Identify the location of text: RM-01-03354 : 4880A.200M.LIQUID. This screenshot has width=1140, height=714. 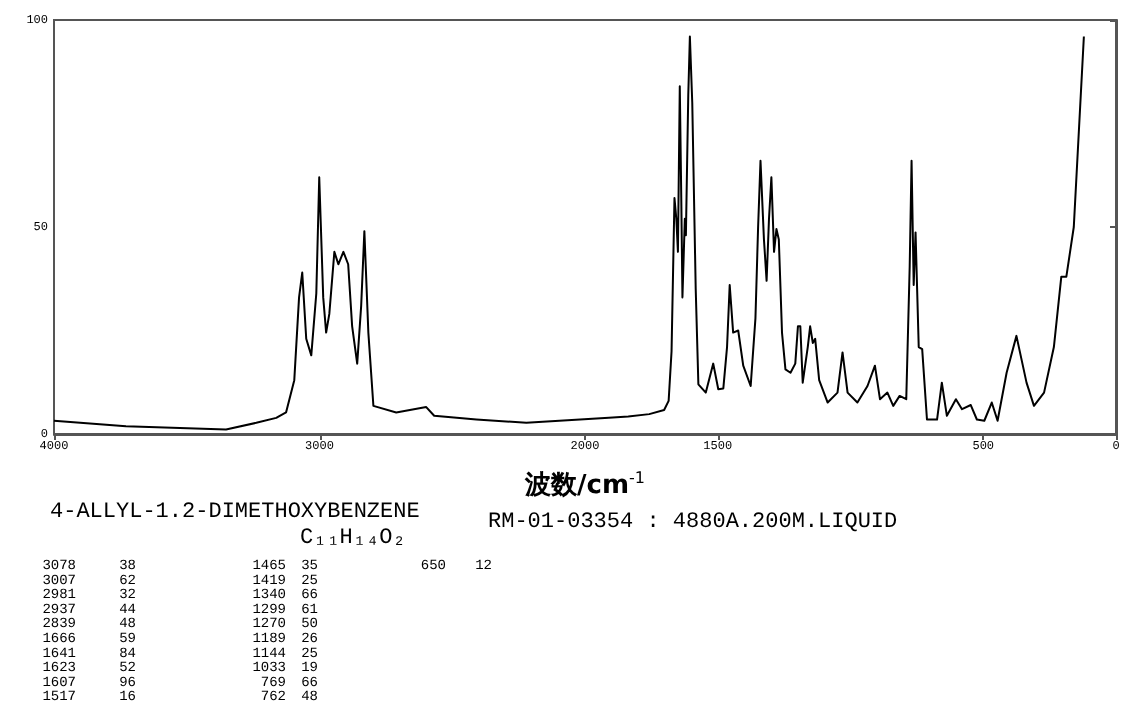
(693, 523).